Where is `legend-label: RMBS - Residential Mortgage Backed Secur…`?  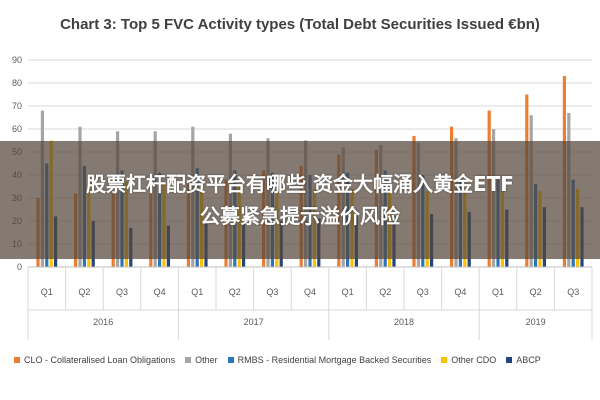
legend-label: RMBS - Residential Mortgage Backed Secur… is located at coordinates (334, 360).